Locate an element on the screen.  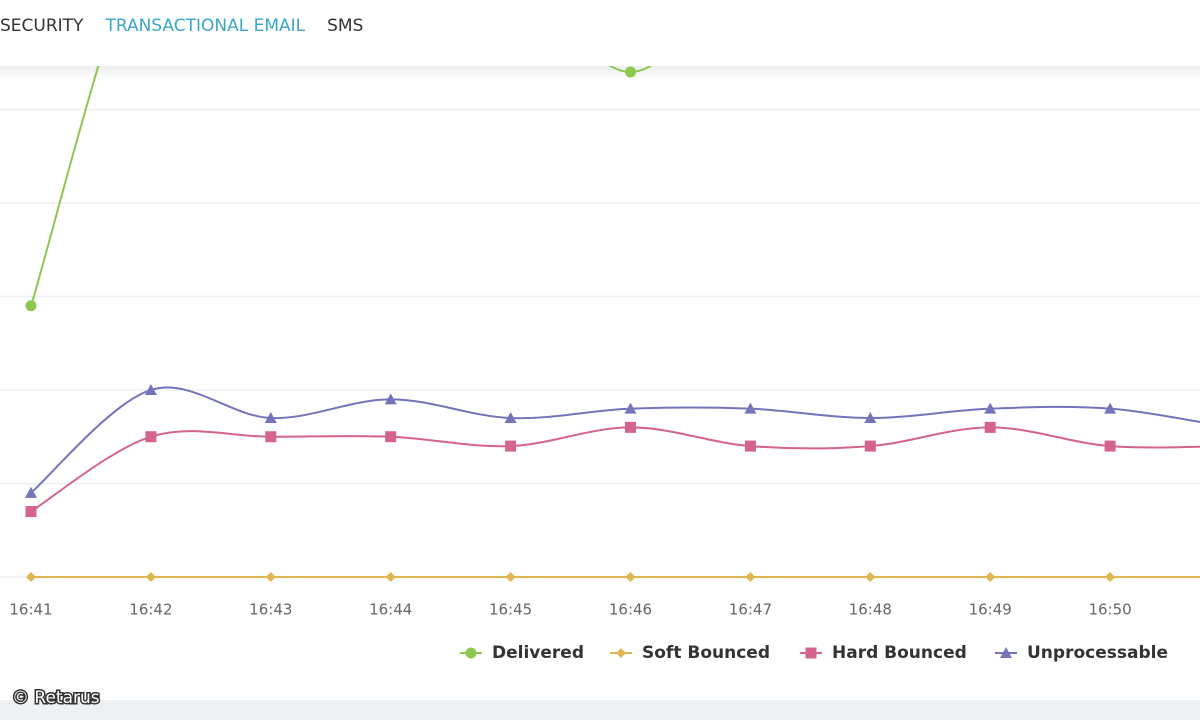
bottom-bar is located at coordinates (600, 710).